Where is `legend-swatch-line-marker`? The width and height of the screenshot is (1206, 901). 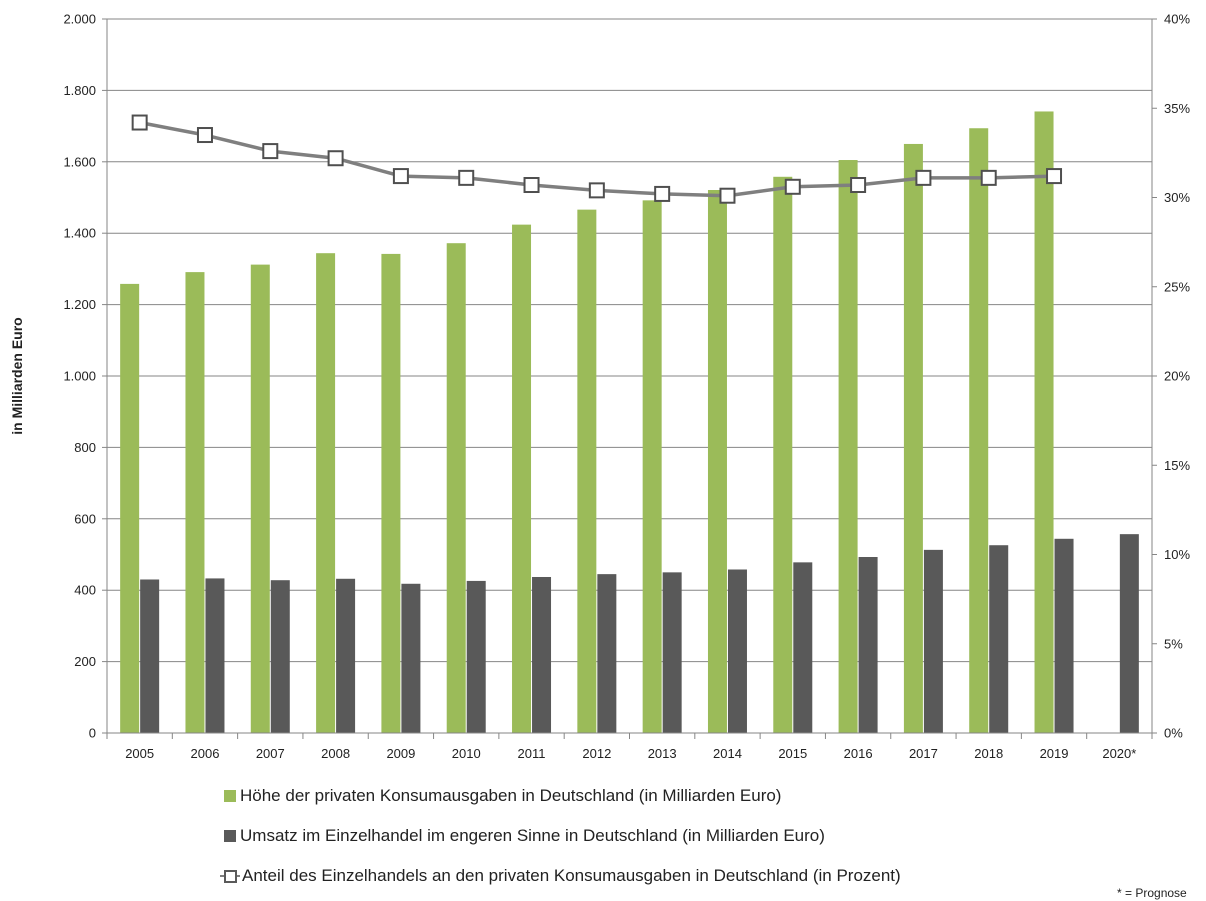
legend-swatch-line-marker is located at coordinates (230, 876).